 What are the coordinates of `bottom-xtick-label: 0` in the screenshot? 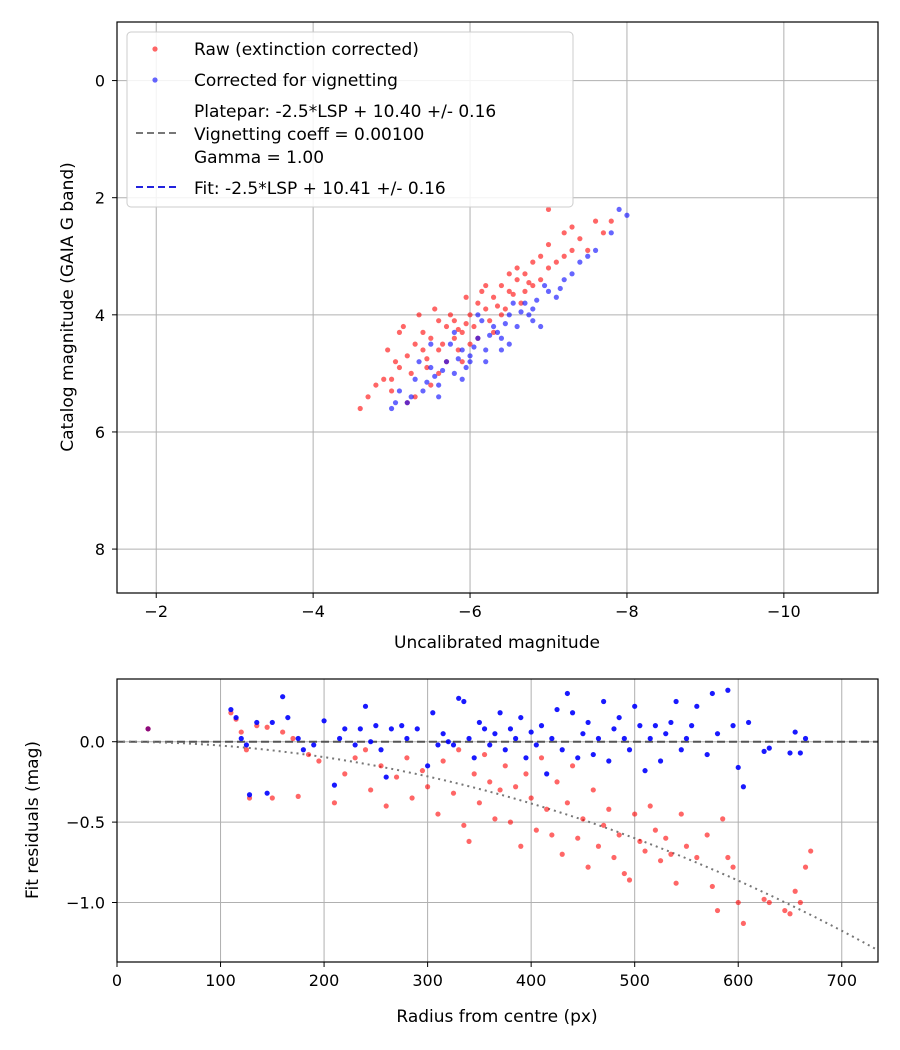 It's located at (117, 980).